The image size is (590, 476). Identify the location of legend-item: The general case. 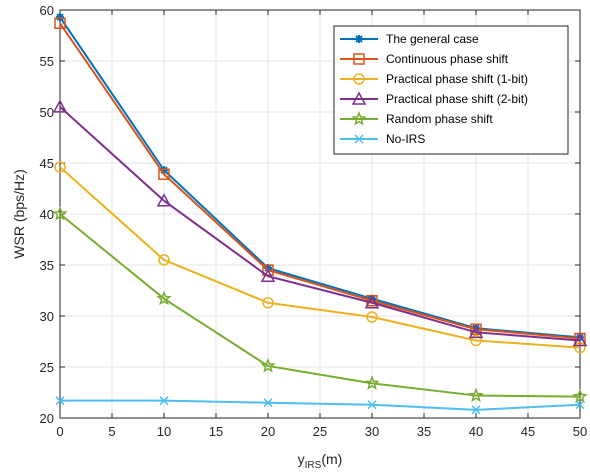
(409, 39).